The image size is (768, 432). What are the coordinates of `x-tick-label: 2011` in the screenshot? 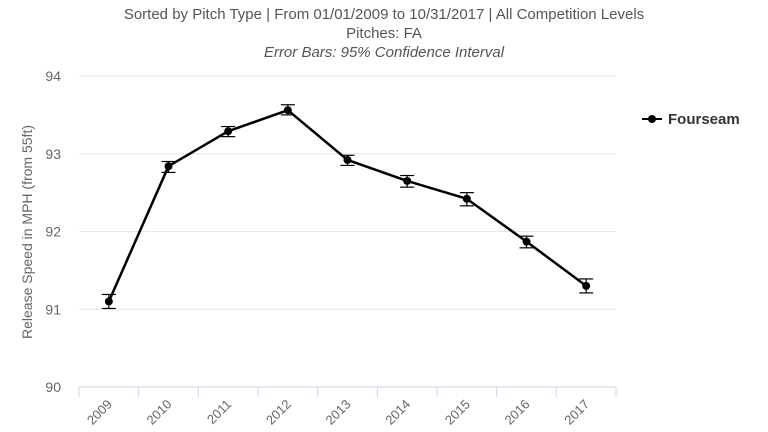 It's located at (219, 412).